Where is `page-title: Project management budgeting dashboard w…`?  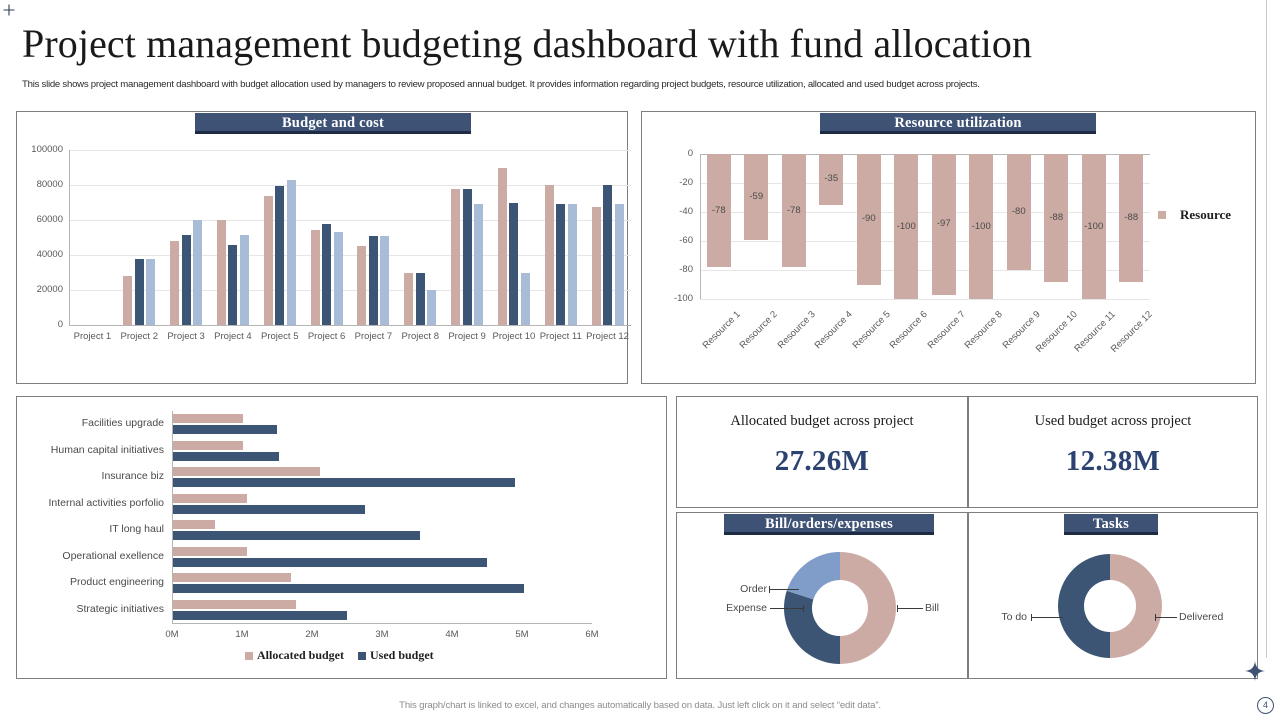 page-title: Project management budgeting dashboard w… is located at coordinates (527, 43).